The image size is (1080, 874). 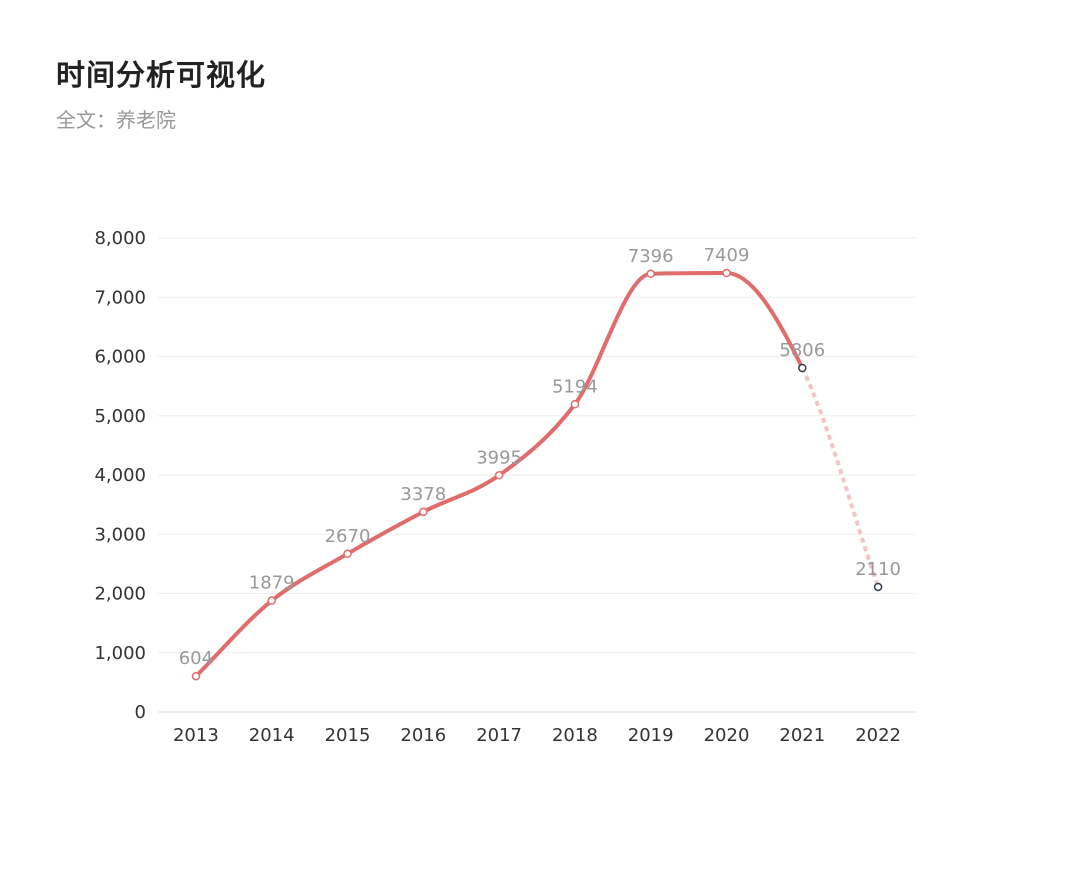 I want to click on y-tick-label: 2,000, so click(x=120, y=594).